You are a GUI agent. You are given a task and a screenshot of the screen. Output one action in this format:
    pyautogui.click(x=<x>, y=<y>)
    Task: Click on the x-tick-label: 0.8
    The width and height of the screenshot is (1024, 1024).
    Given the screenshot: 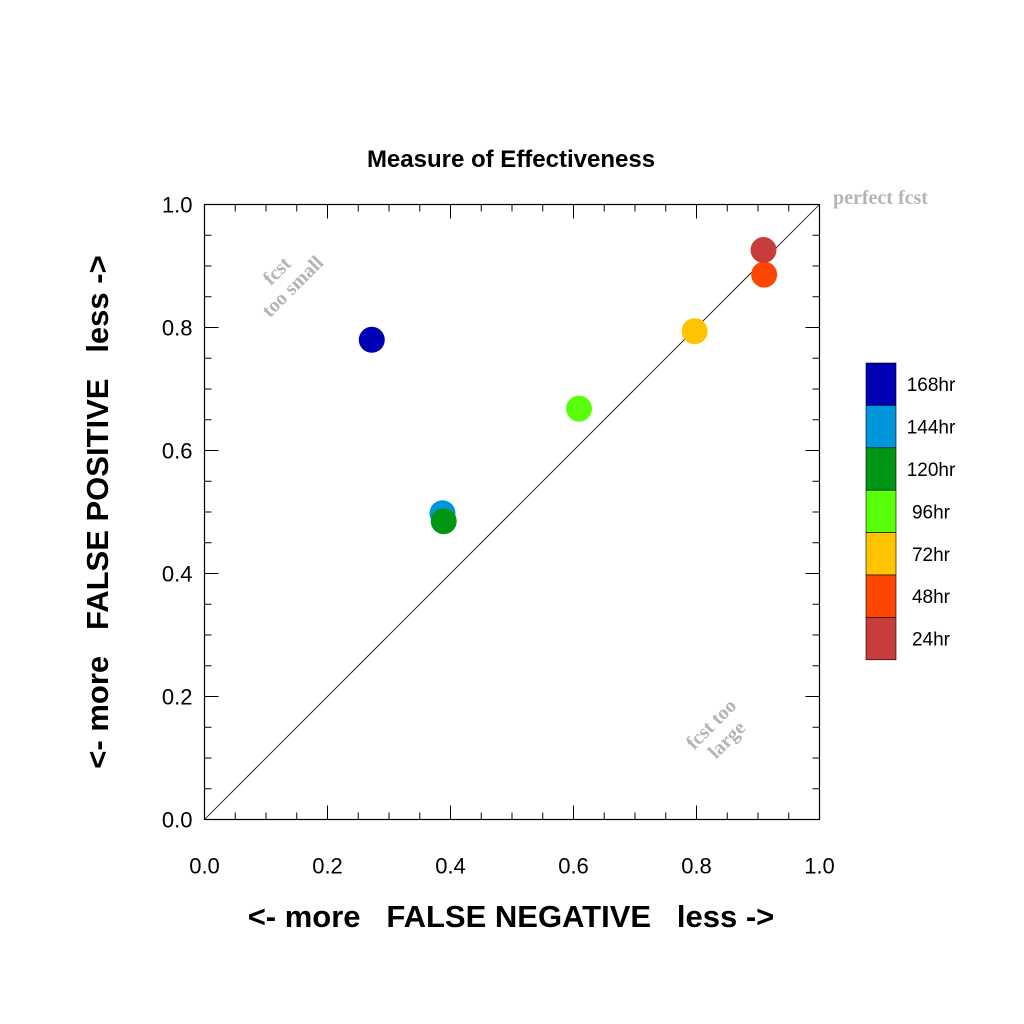 What is the action you would take?
    pyautogui.click(x=696, y=866)
    